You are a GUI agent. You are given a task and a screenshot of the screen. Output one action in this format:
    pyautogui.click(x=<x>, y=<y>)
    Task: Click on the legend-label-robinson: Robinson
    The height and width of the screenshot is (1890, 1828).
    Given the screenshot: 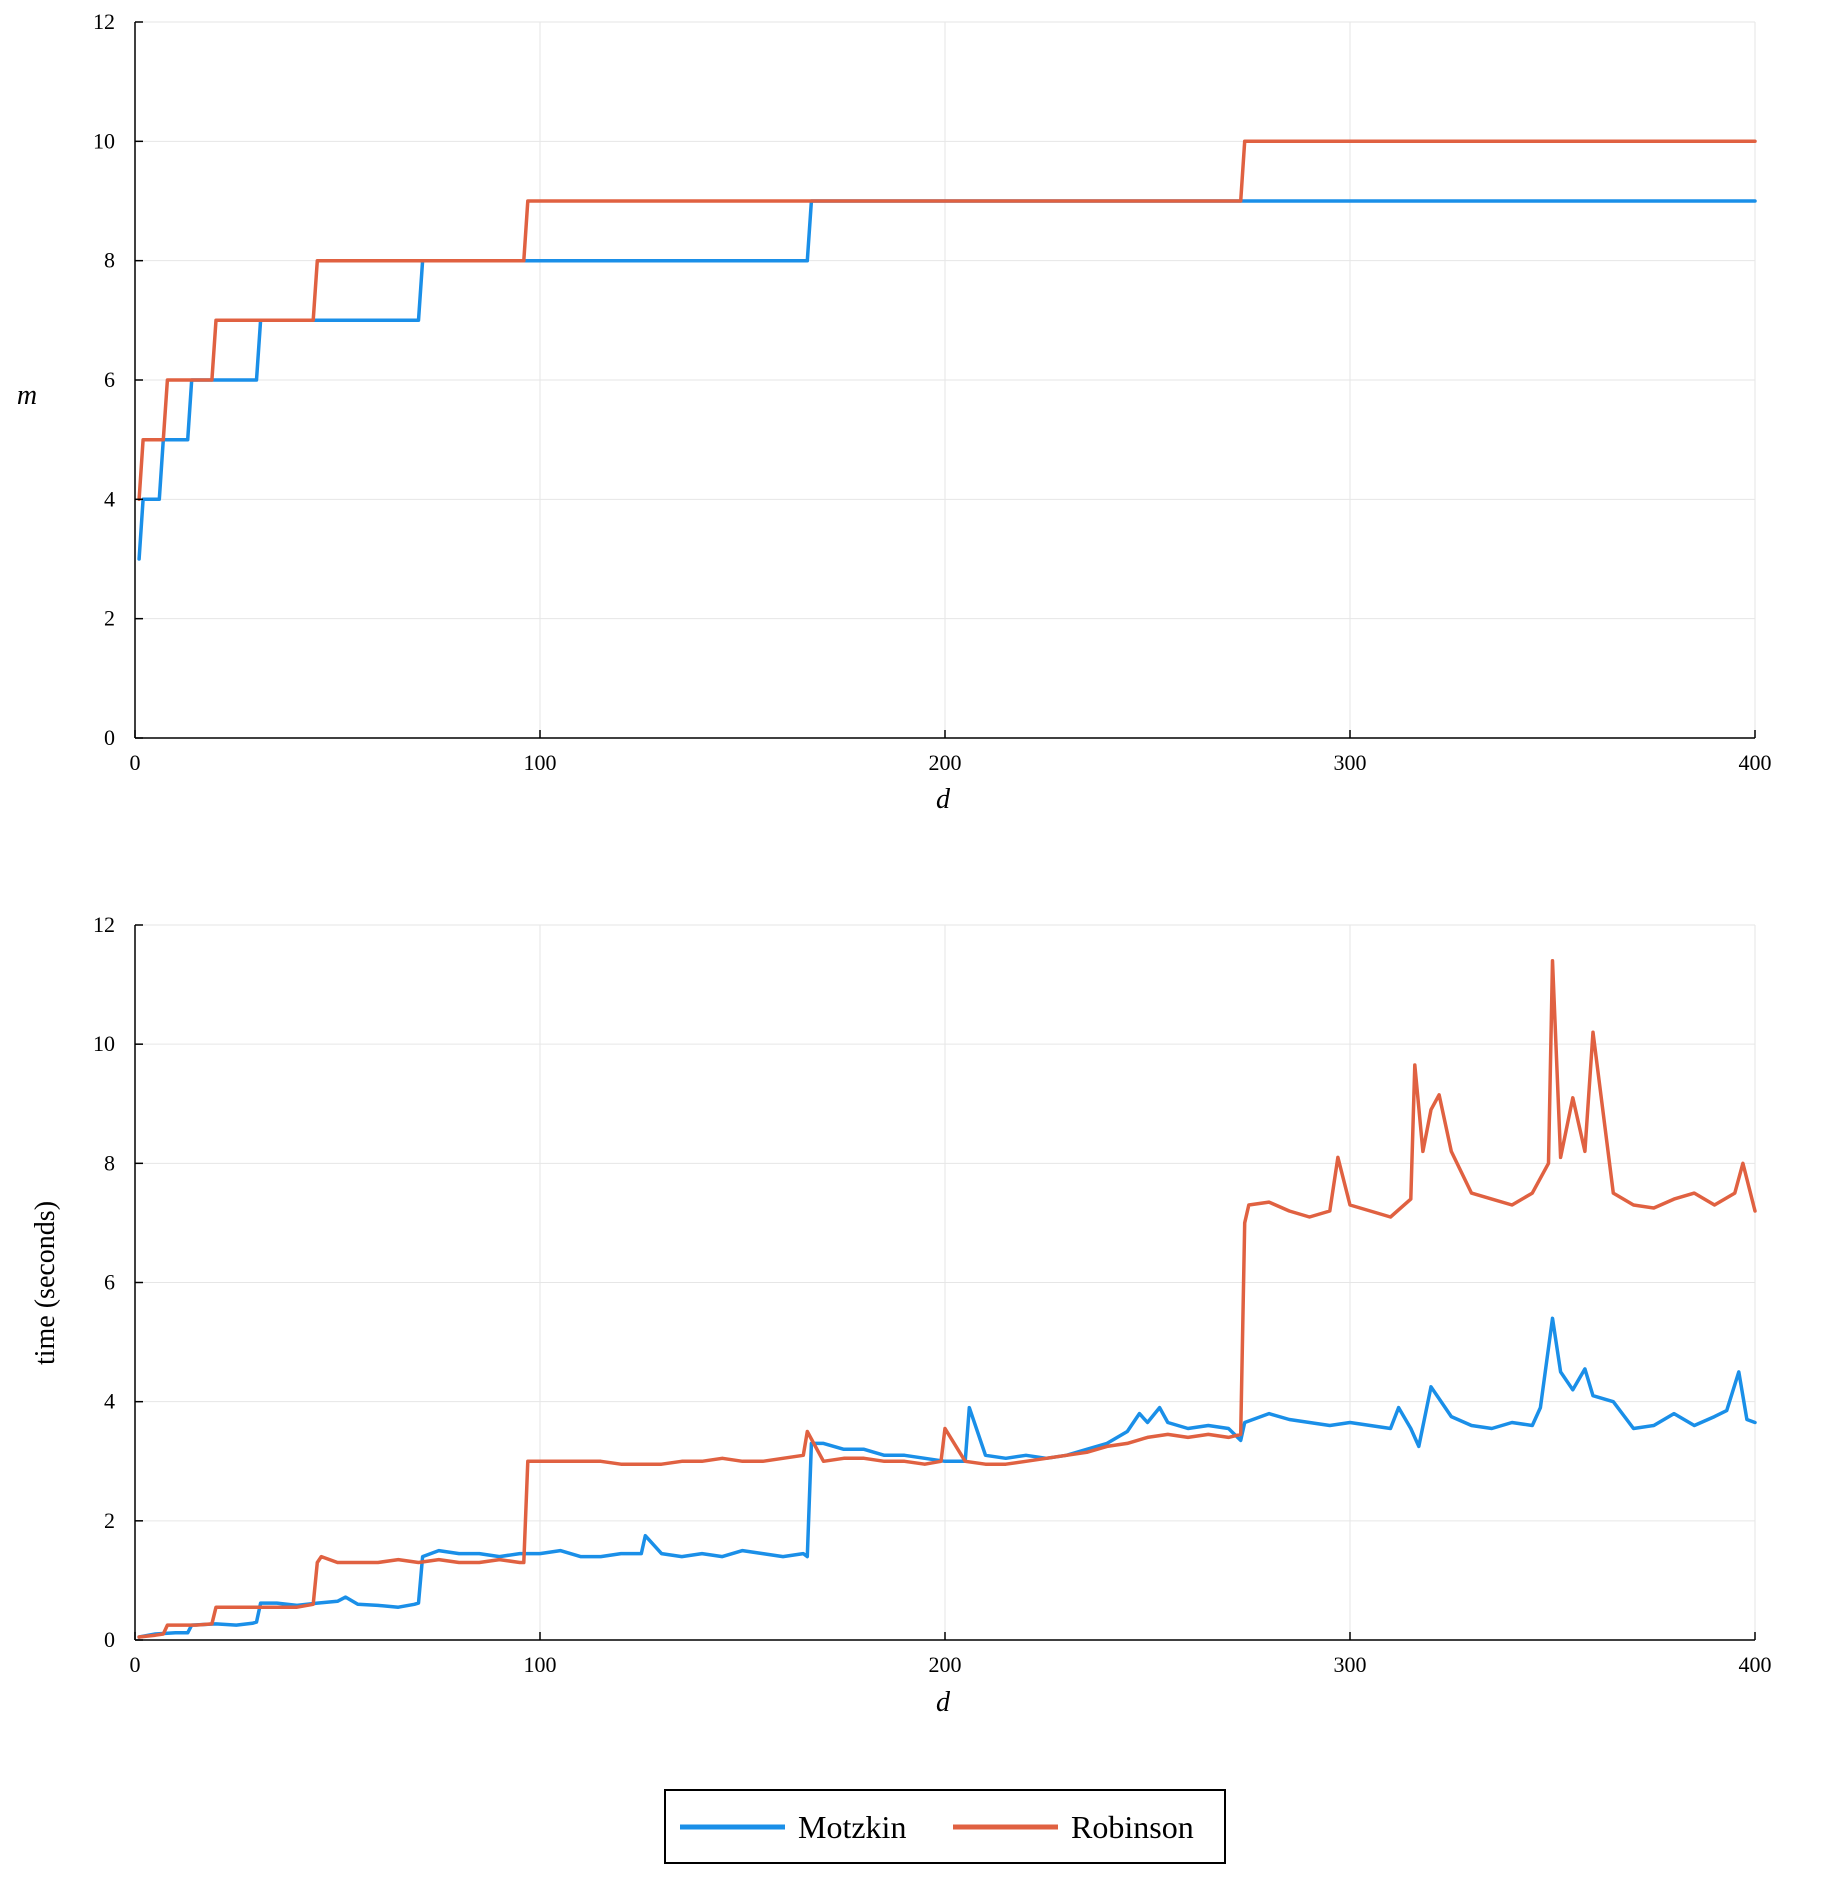 What is the action you would take?
    pyautogui.click(x=1132, y=1827)
    